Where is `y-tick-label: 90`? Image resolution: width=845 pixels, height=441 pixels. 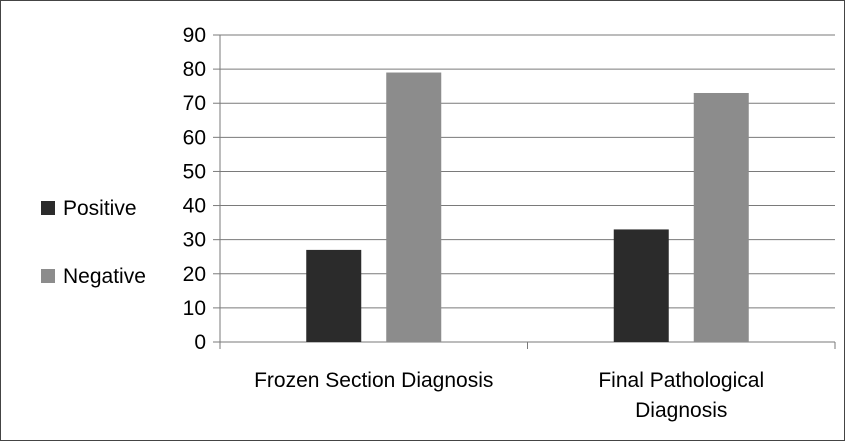 y-tick-label: 90 is located at coordinates (194, 35).